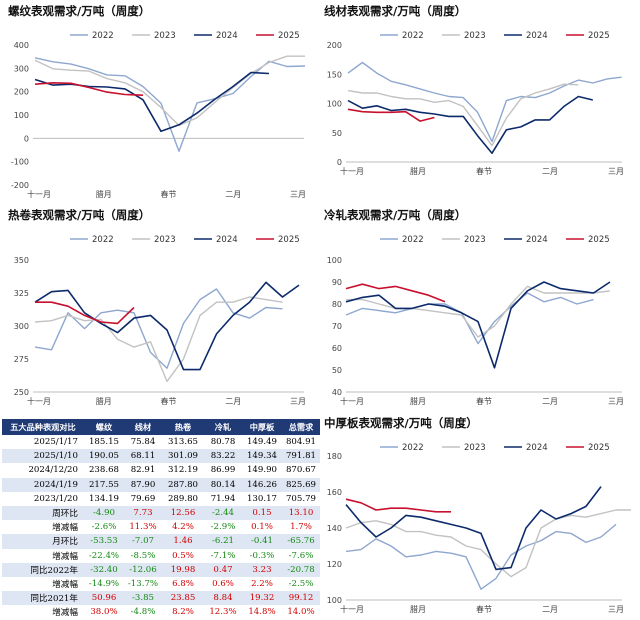 This screenshot has width=640, height=620. What do you see at coordinates (262, 583) in the screenshot?
I see `table-cell: 2.2%` at bounding box center [262, 583].